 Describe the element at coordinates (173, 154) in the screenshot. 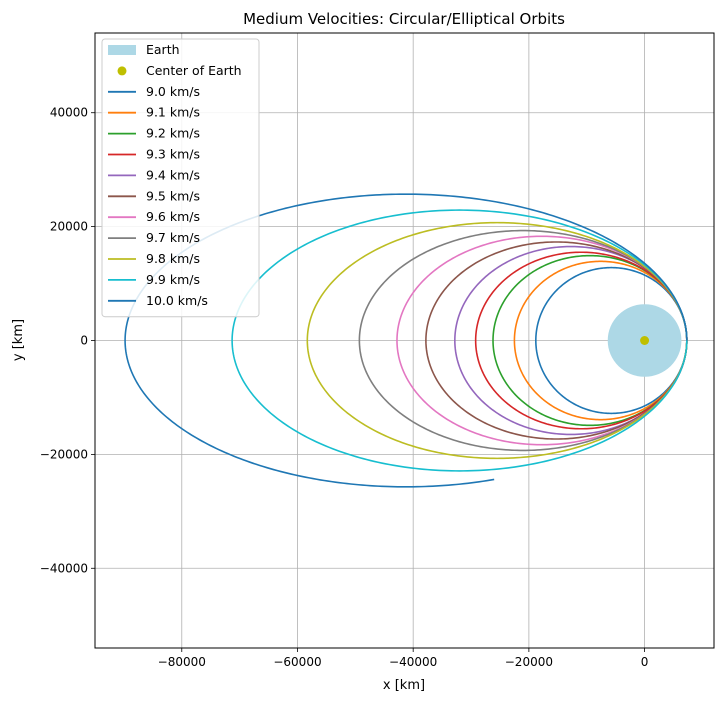

I see `legend-label-3: 9.3 km/s` at that location.